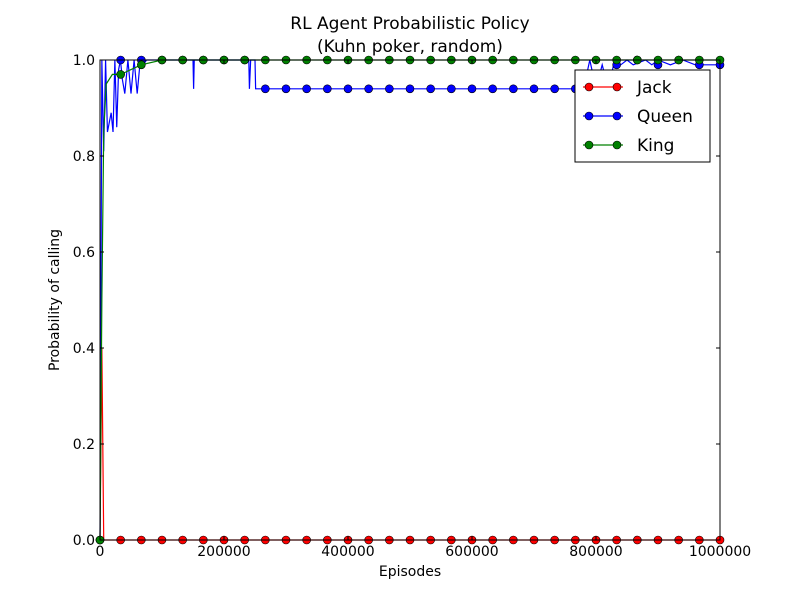 Image resolution: width=800 pixels, height=600 pixels. What do you see at coordinates (665, 117) in the screenshot?
I see `legend-label-queen: Queen` at bounding box center [665, 117].